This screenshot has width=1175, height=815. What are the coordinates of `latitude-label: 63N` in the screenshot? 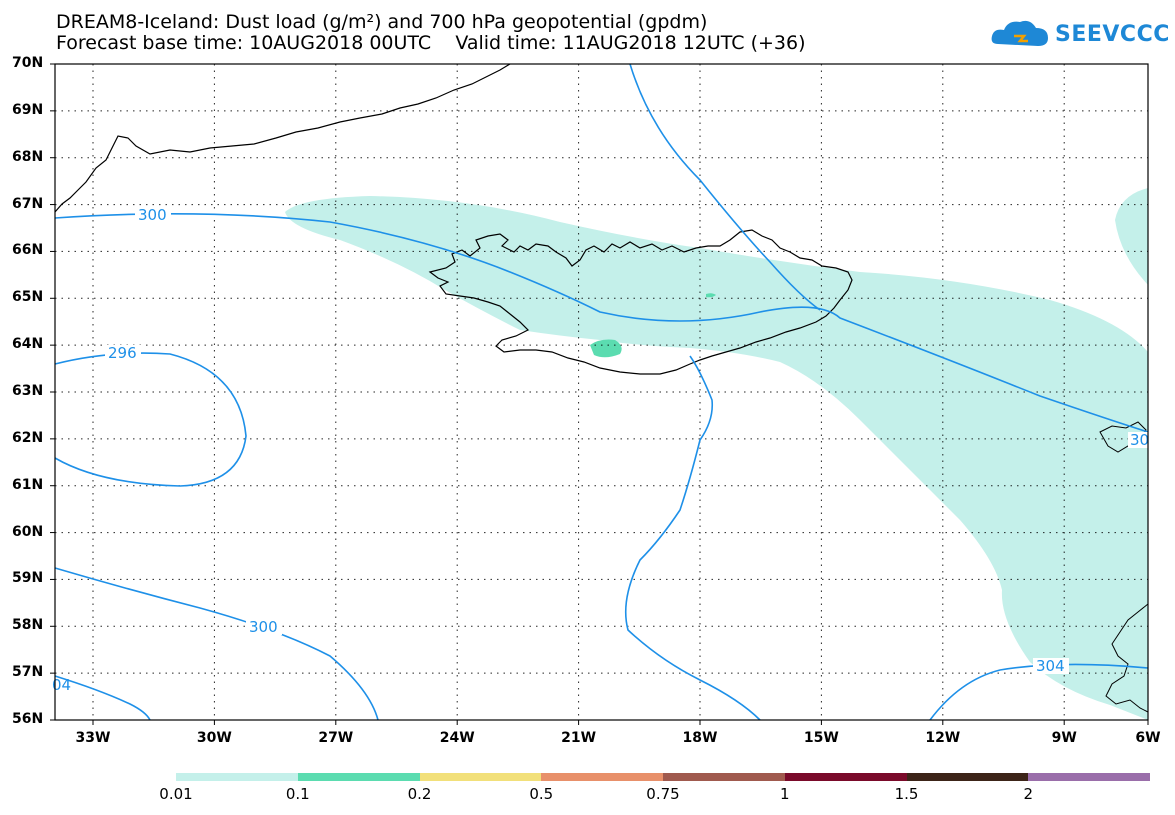 It's located at (28, 391).